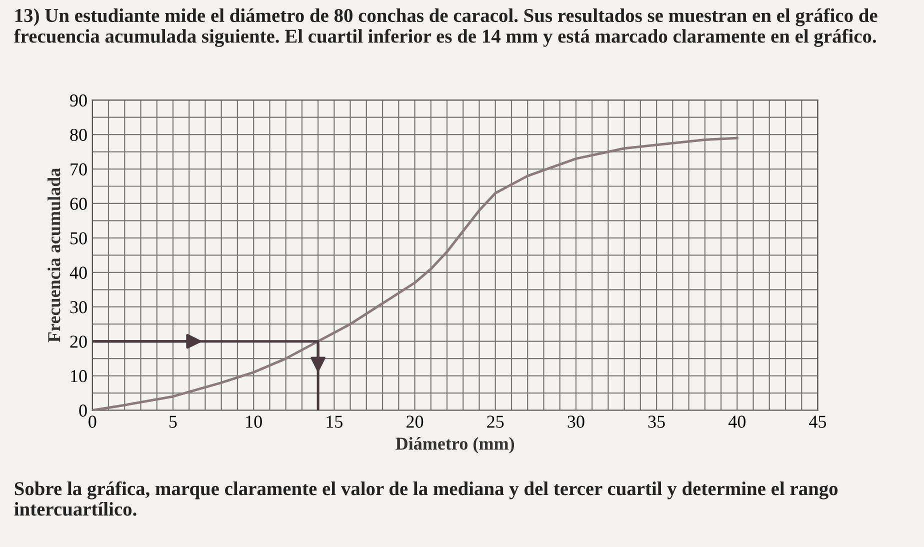 This screenshot has width=924, height=547. Describe the element at coordinates (737, 422) in the screenshot. I see `x-tick-label: 40` at that location.